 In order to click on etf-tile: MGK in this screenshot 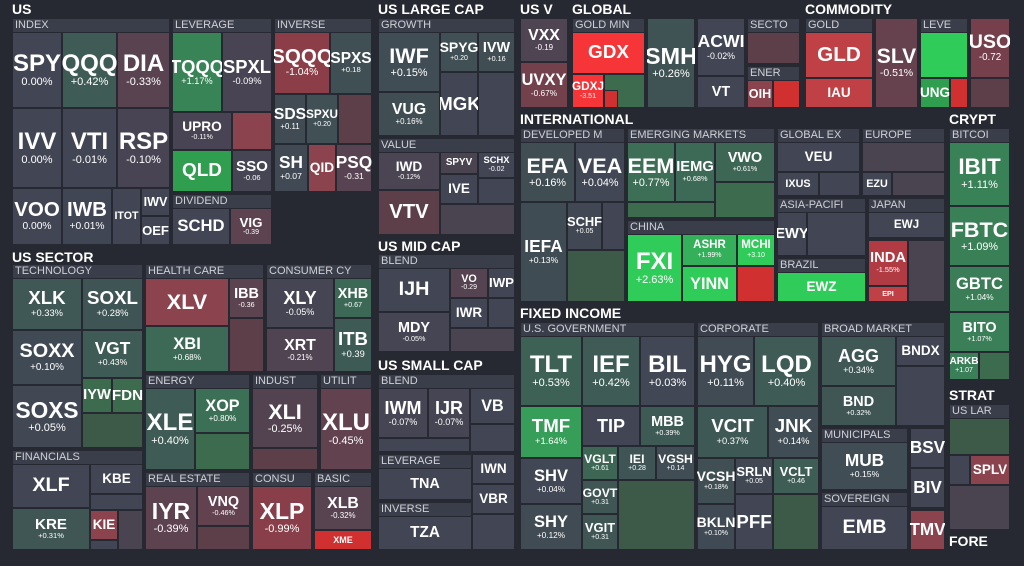, I will do `click(459, 104)`.